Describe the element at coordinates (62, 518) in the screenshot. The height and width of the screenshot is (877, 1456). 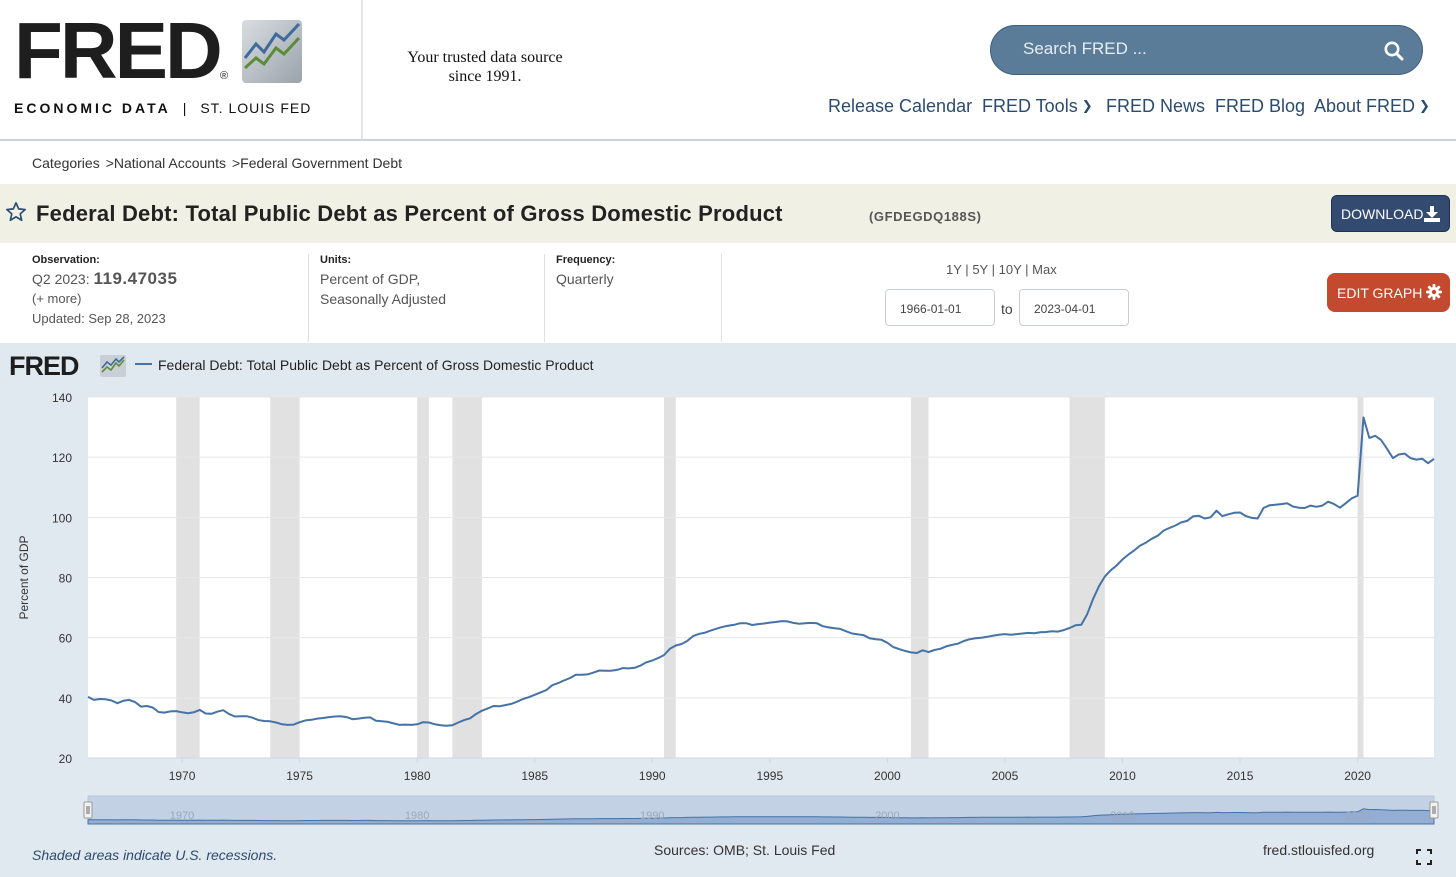
I see `y-tick-label: 100` at that location.